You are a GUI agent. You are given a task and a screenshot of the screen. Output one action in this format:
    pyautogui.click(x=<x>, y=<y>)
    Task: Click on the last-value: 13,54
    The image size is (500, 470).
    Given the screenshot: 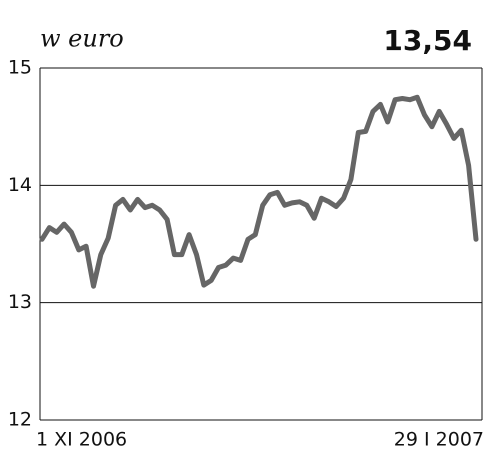 What is the action you would take?
    pyautogui.click(x=427, y=40)
    